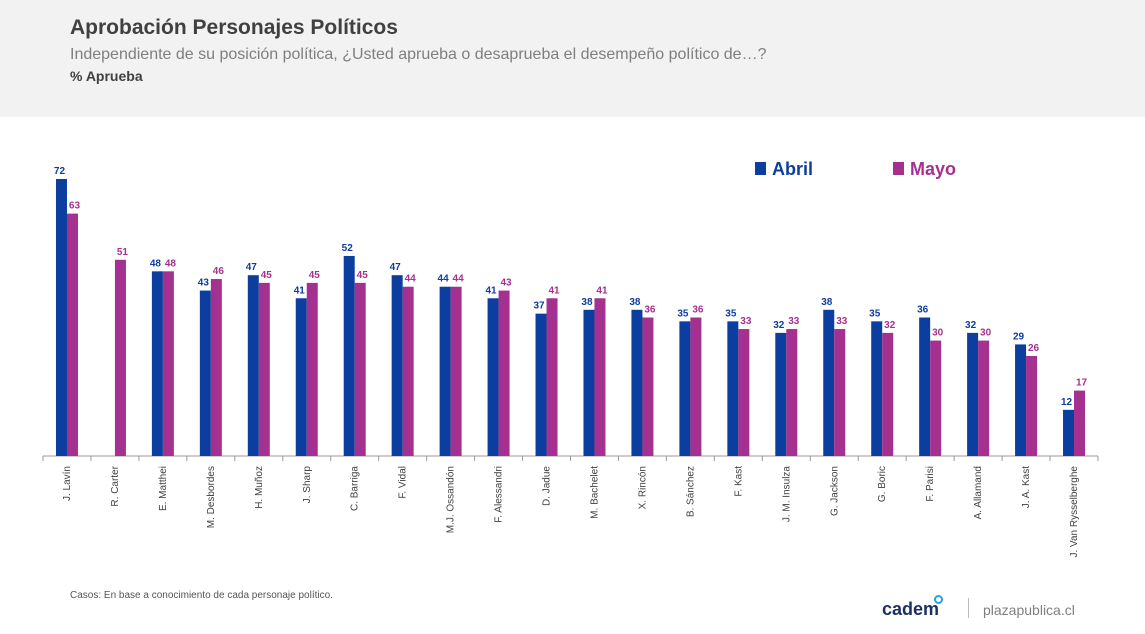  Describe the element at coordinates (1067, 402) in the screenshot. I see `data-label-abril: 12` at that location.